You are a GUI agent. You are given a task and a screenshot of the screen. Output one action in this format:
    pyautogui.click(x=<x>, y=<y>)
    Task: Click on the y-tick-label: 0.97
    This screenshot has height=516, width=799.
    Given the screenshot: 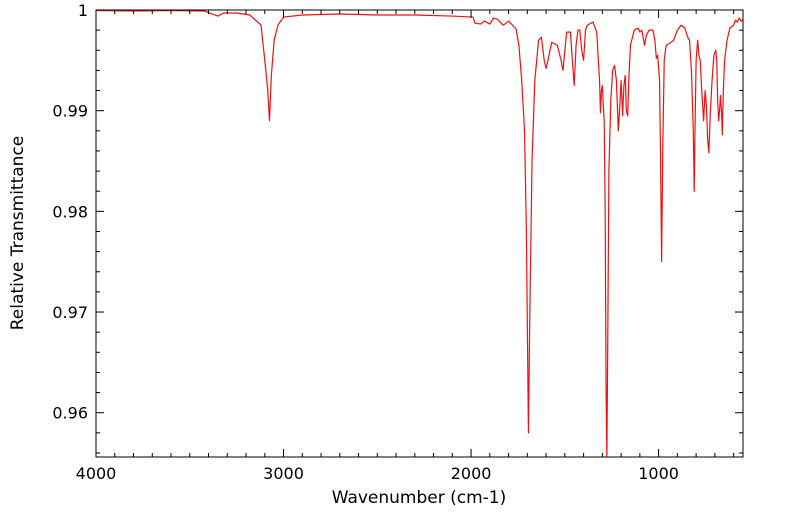 What is the action you would take?
    pyautogui.click(x=70, y=312)
    